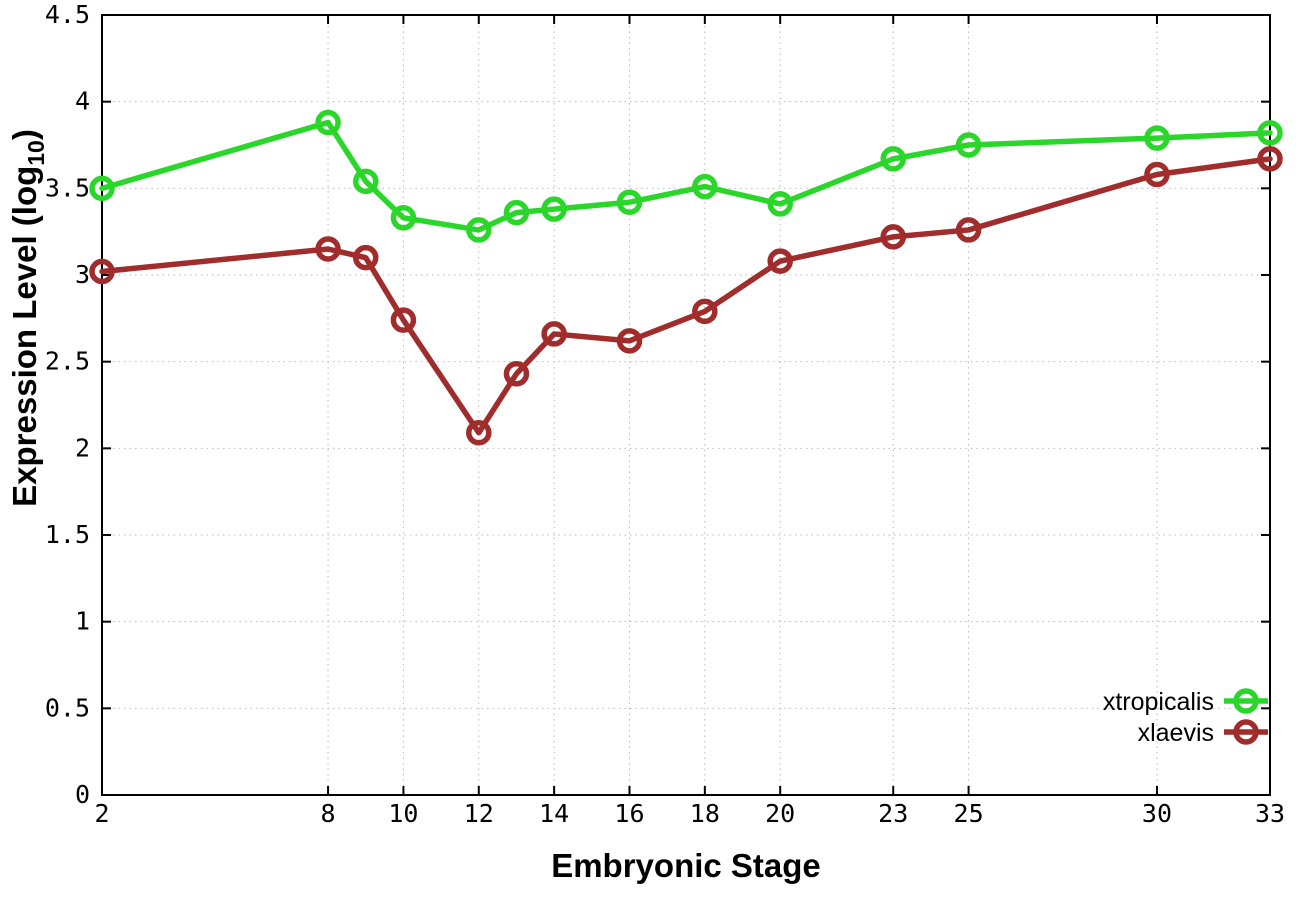 The width and height of the screenshot is (1296, 907). I want to click on x-tick-label: 30, so click(1157, 813).